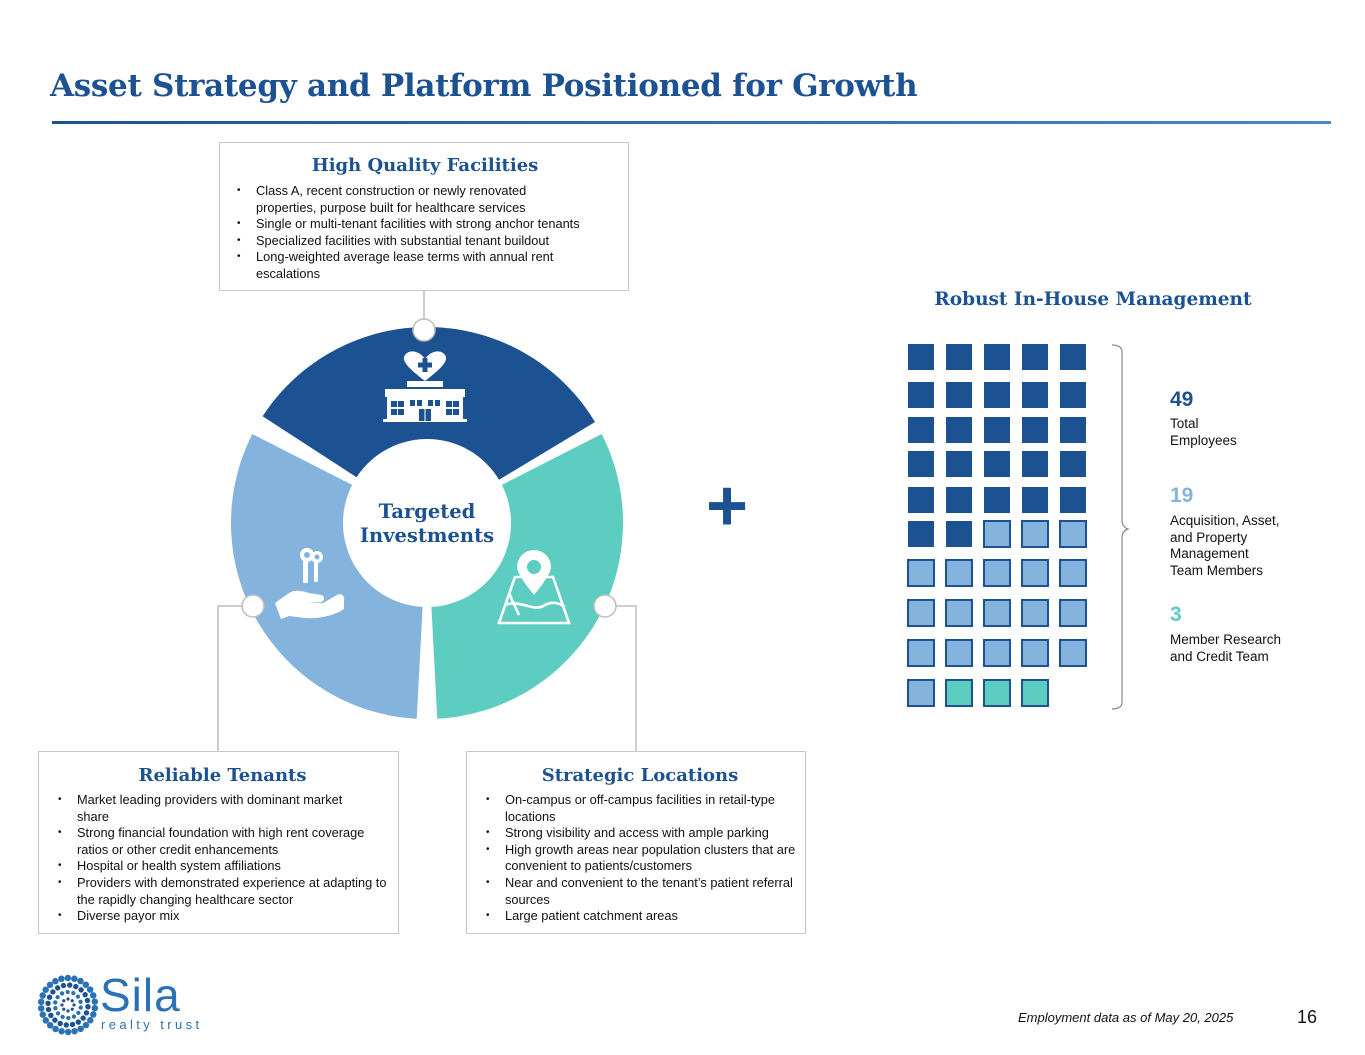  Describe the element at coordinates (1126, 1017) in the screenshot. I see `footnote: Employment data as of May 20, 2025` at that location.